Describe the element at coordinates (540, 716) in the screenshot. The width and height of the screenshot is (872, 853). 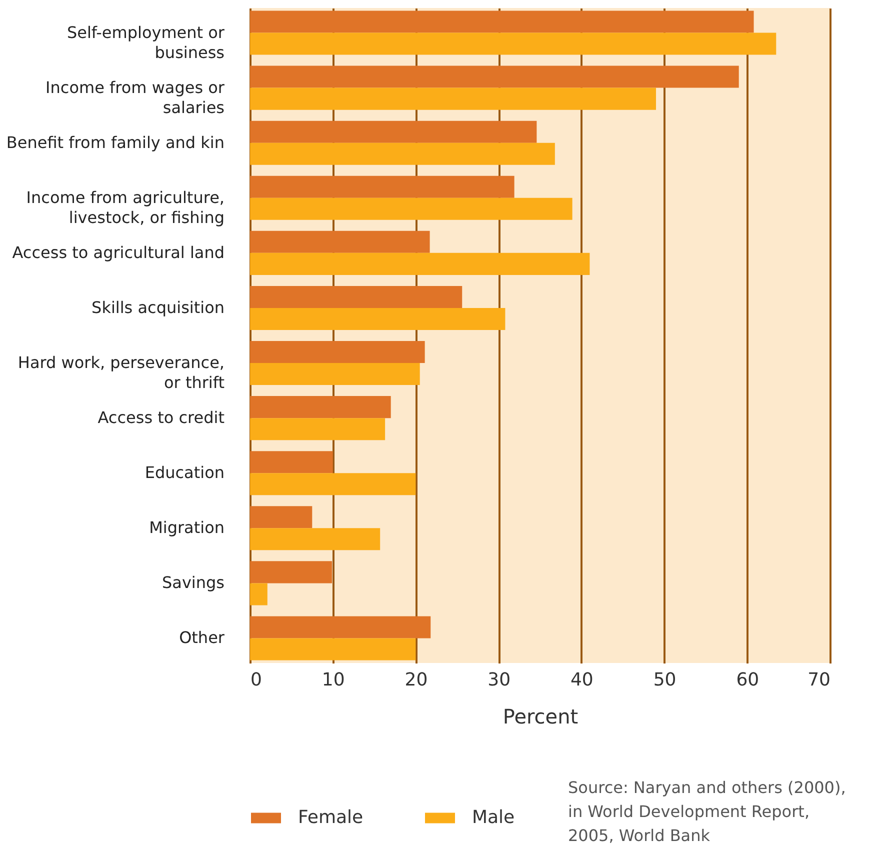
I see `x-axis-title: Percent` at that location.